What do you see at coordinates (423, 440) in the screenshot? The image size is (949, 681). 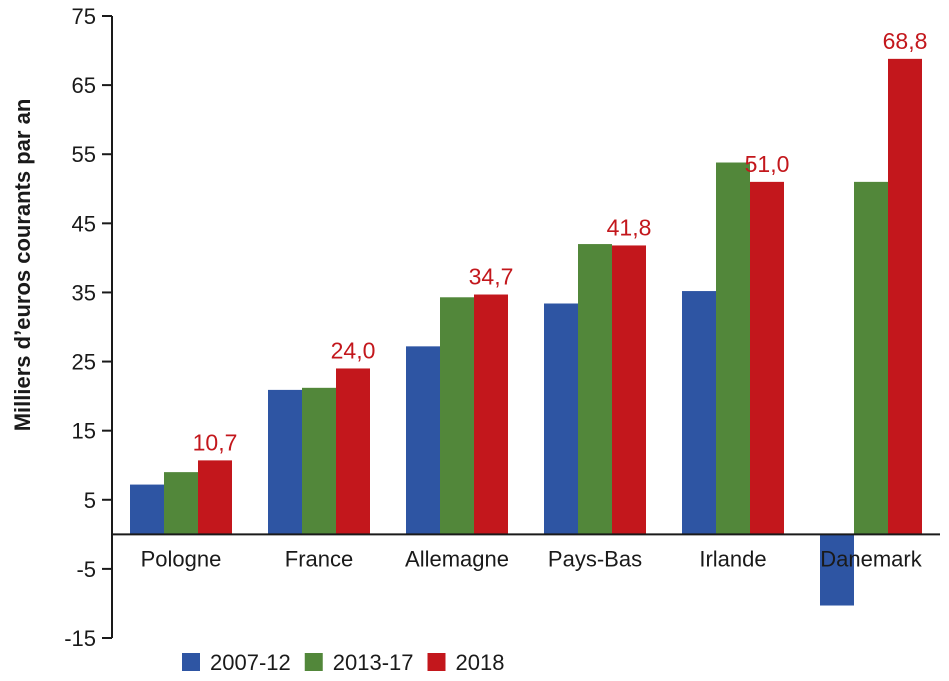 I see `bar-2007-12-Allemagne` at bounding box center [423, 440].